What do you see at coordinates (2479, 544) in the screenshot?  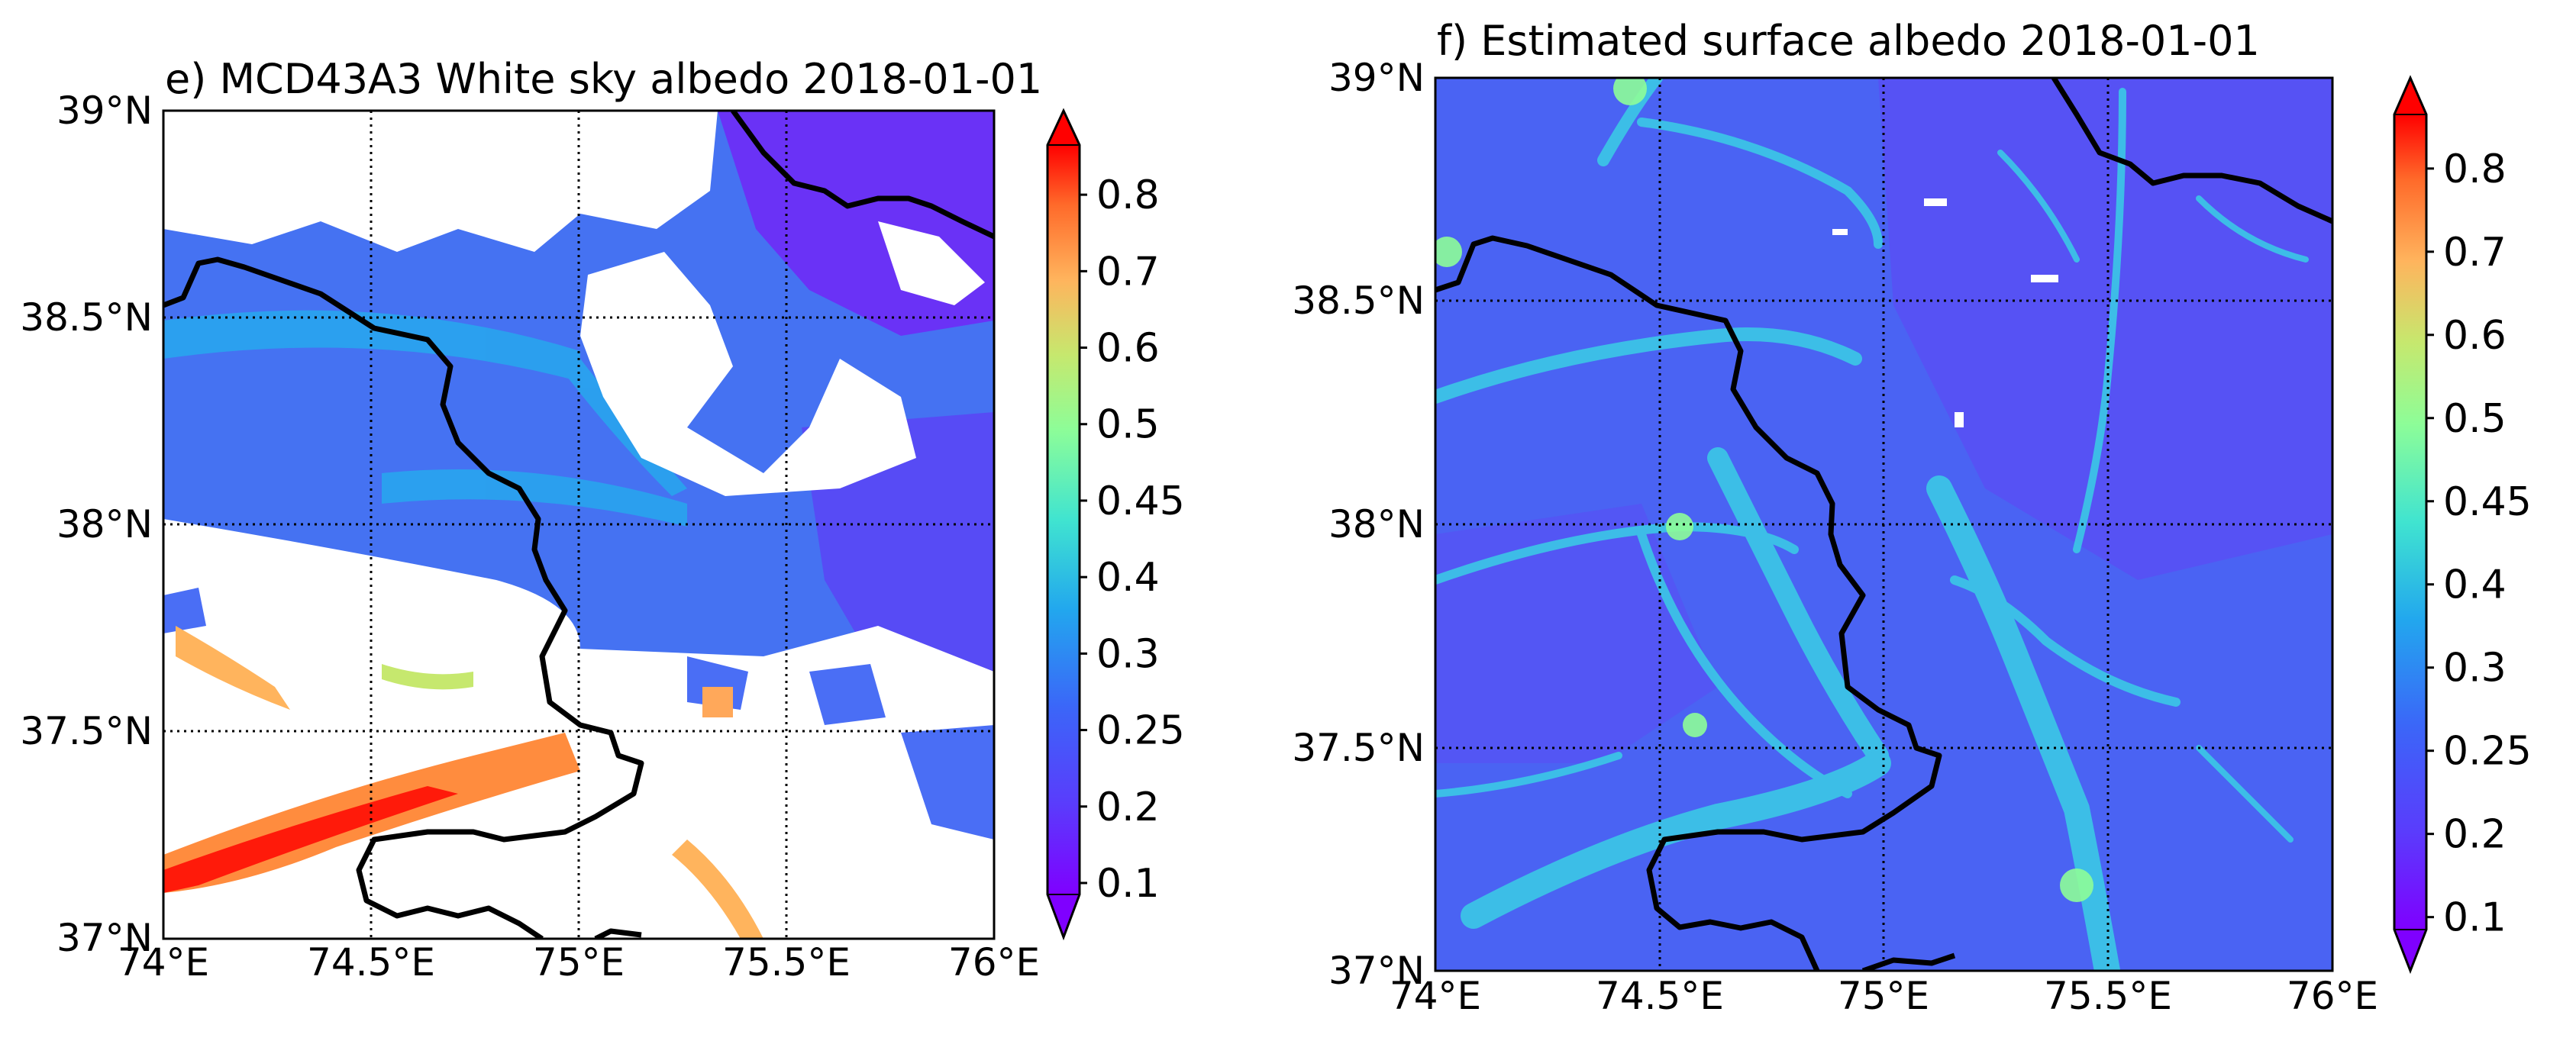 I see `panel-f-colorbar-ticks: 0.1 0.2 0.25 0.3 0.4 0.45 0.5 0.6 0.7 0.8` at bounding box center [2479, 544].